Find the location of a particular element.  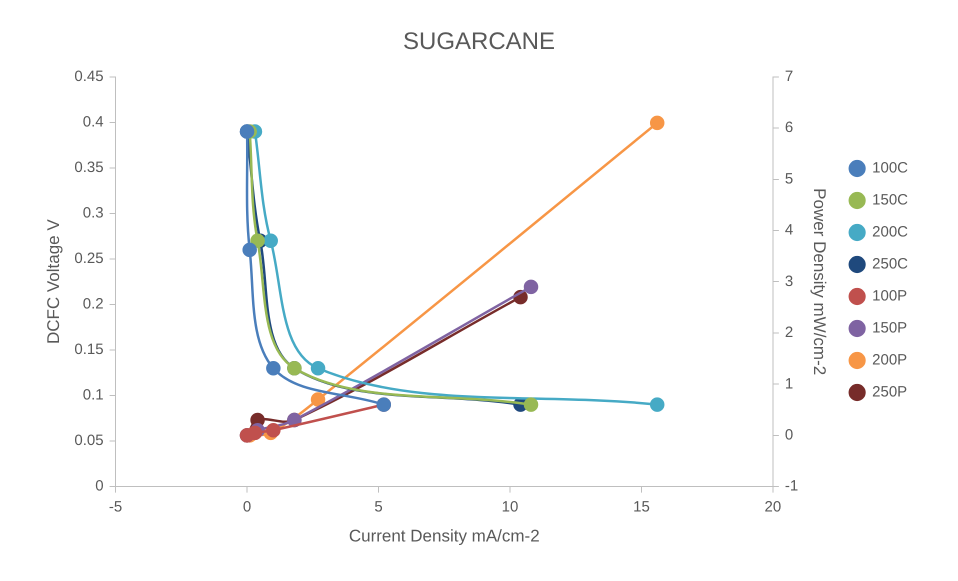

legend-label: 250C is located at coordinates (890, 264).